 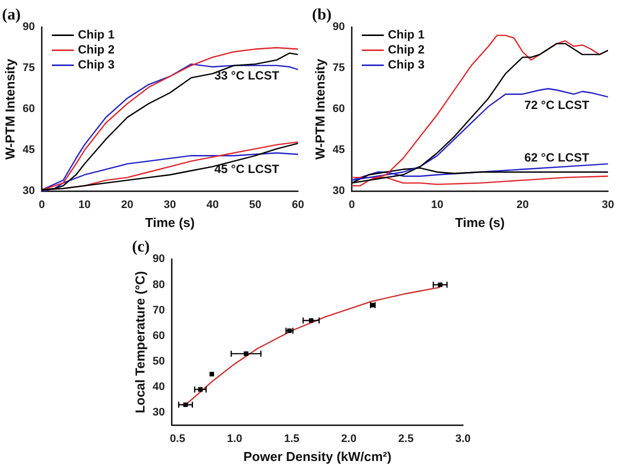 I want to click on x-axis-title: Power Density (kW/cm²), so click(x=317, y=456).